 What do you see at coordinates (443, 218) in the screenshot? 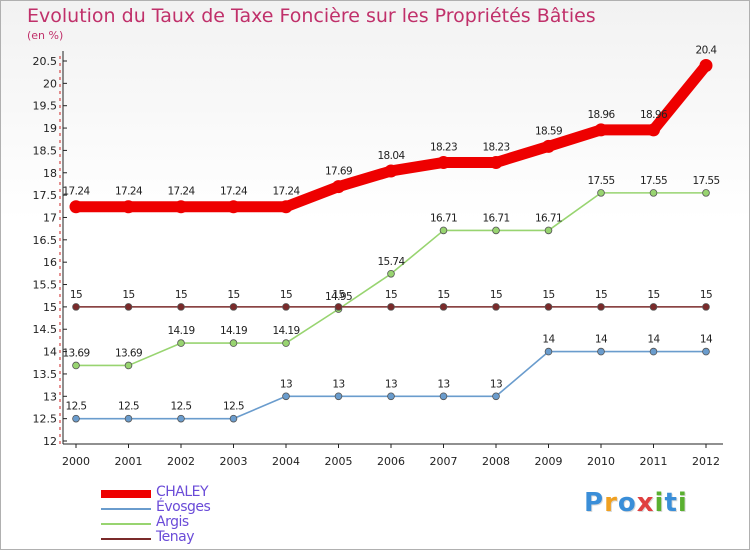
I see `data-label: 16.71` at bounding box center [443, 218].